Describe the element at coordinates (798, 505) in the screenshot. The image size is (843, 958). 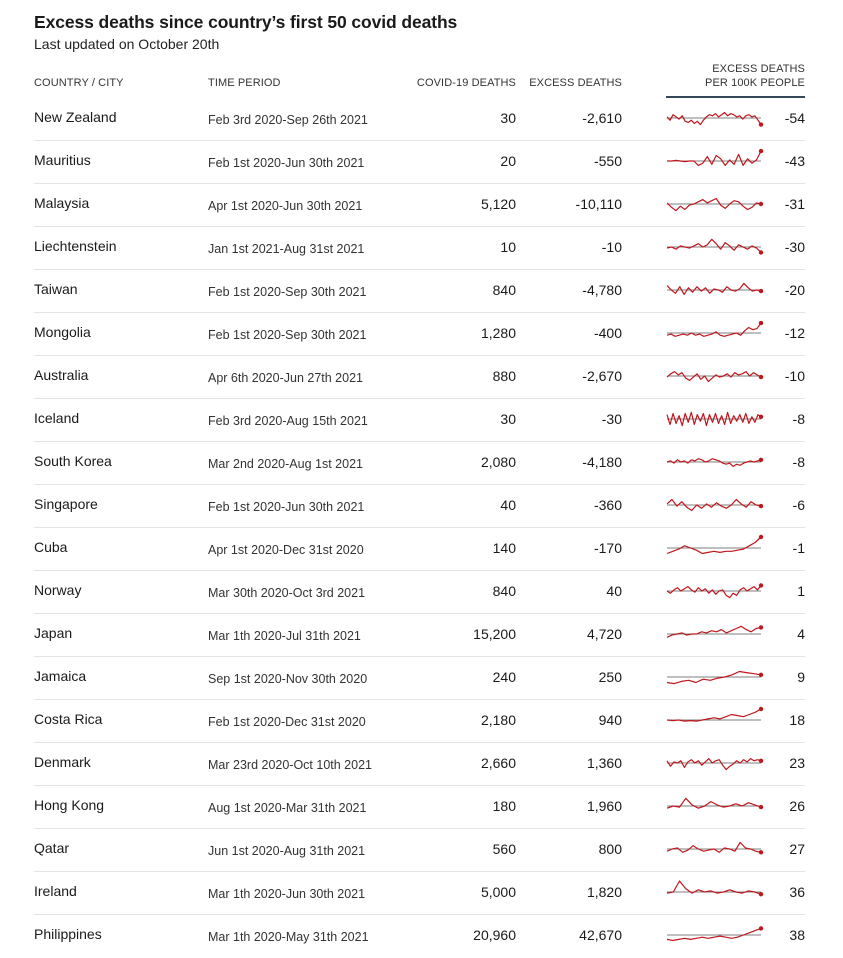
I see `excess-per-100k-cell: -6` at that location.